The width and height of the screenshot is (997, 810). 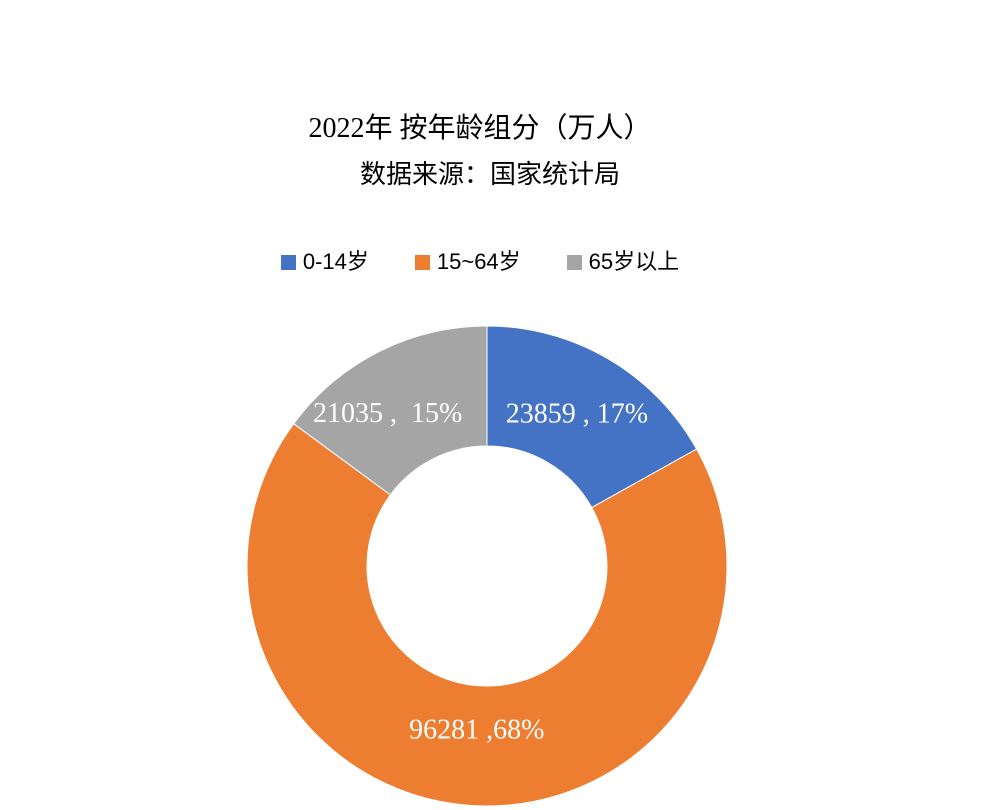 I want to click on legend-label: 15~64岁, so click(x=478, y=261).